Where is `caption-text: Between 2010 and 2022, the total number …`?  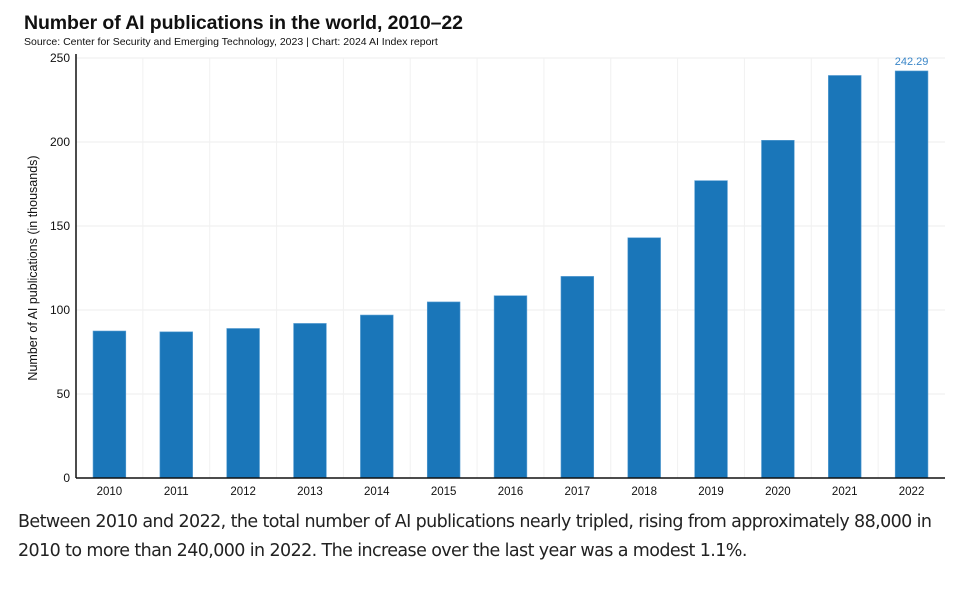 caption-text: Between 2010 and 2022, the total number … is located at coordinates (475, 536).